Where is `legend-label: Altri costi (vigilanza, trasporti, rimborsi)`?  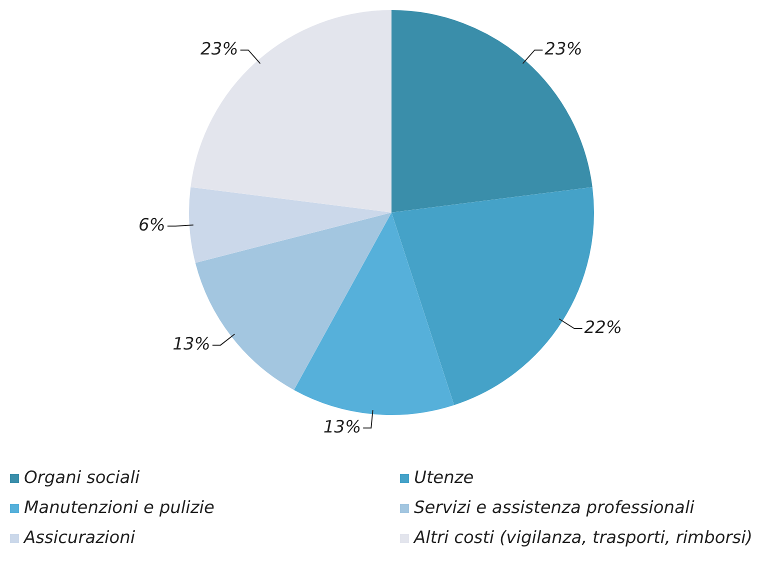 legend-label: Altri costi (vigilanza, trasporti, rimborsi) is located at coordinates (583, 538).